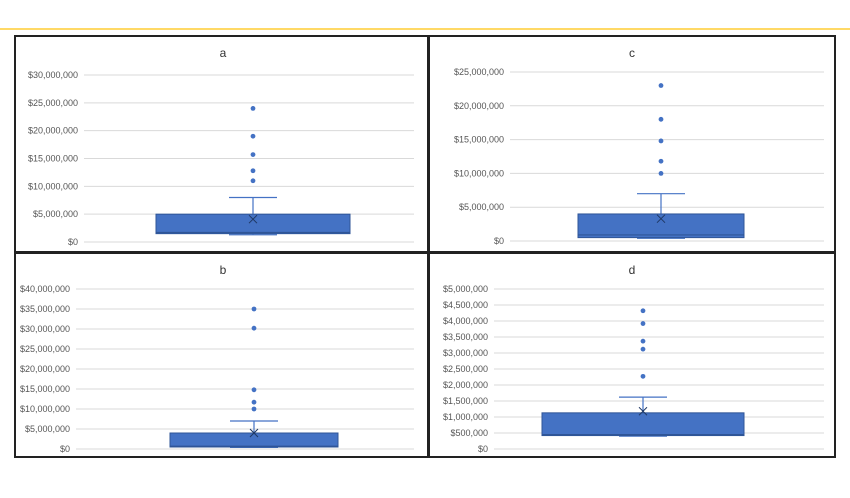  What do you see at coordinates (223, 270) in the screenshot?
I see `chart-title: b` at bounding box center [223, 270].